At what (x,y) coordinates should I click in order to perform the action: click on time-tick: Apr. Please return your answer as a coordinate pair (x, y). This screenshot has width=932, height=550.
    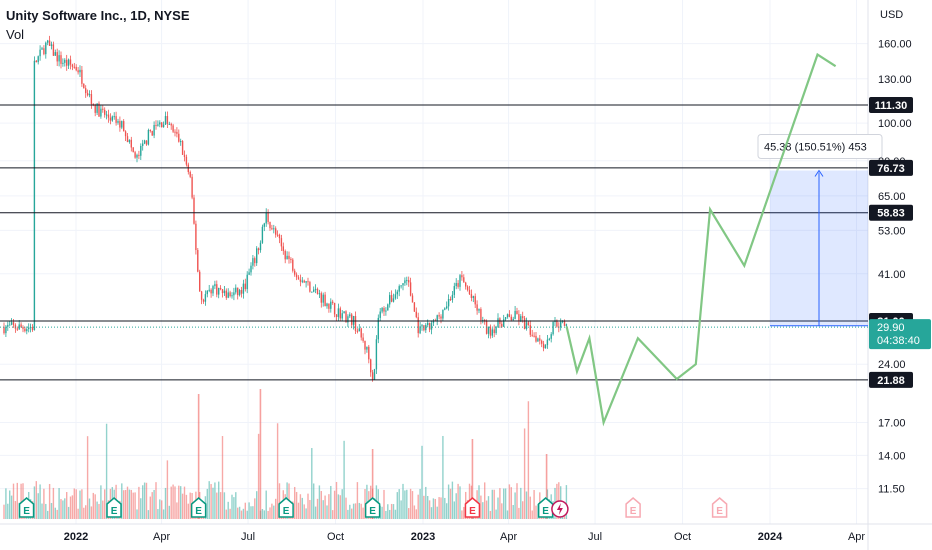
    Looking at the image, I should click on (856, 537).